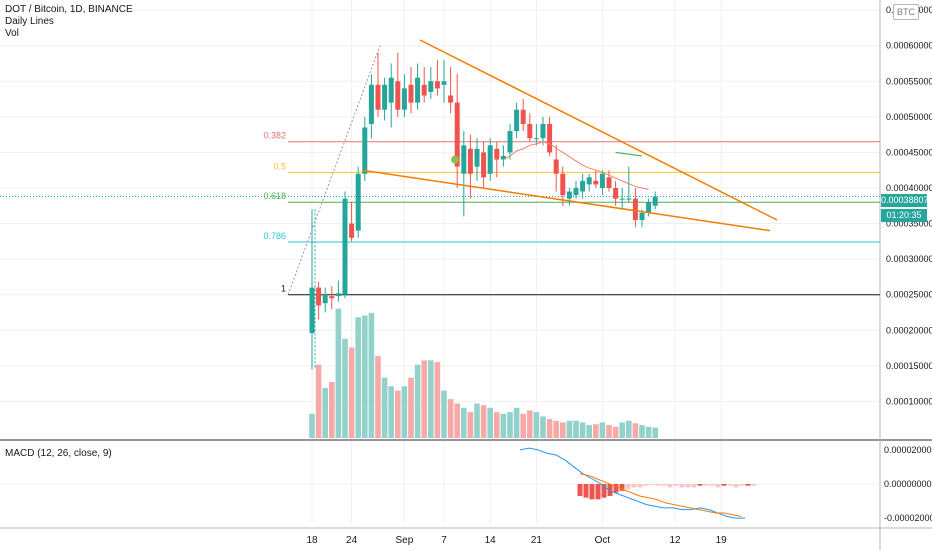  Describe the element at coordinates (904, 215) in the screenshot. I see `countdown-tag: 01:20:35` at that location.